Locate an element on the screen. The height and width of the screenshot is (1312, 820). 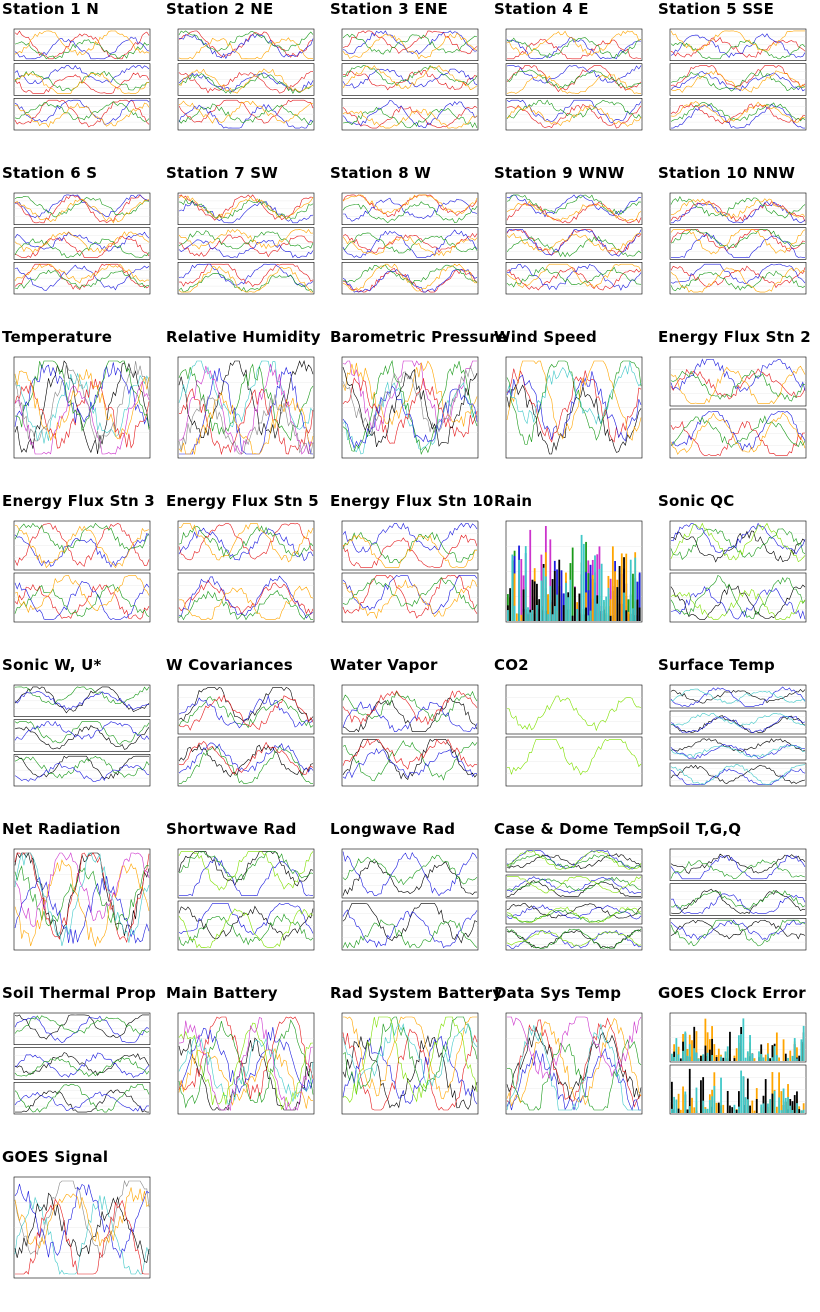
plot-cell: Main Battery is located at coordinates (246, 1066).